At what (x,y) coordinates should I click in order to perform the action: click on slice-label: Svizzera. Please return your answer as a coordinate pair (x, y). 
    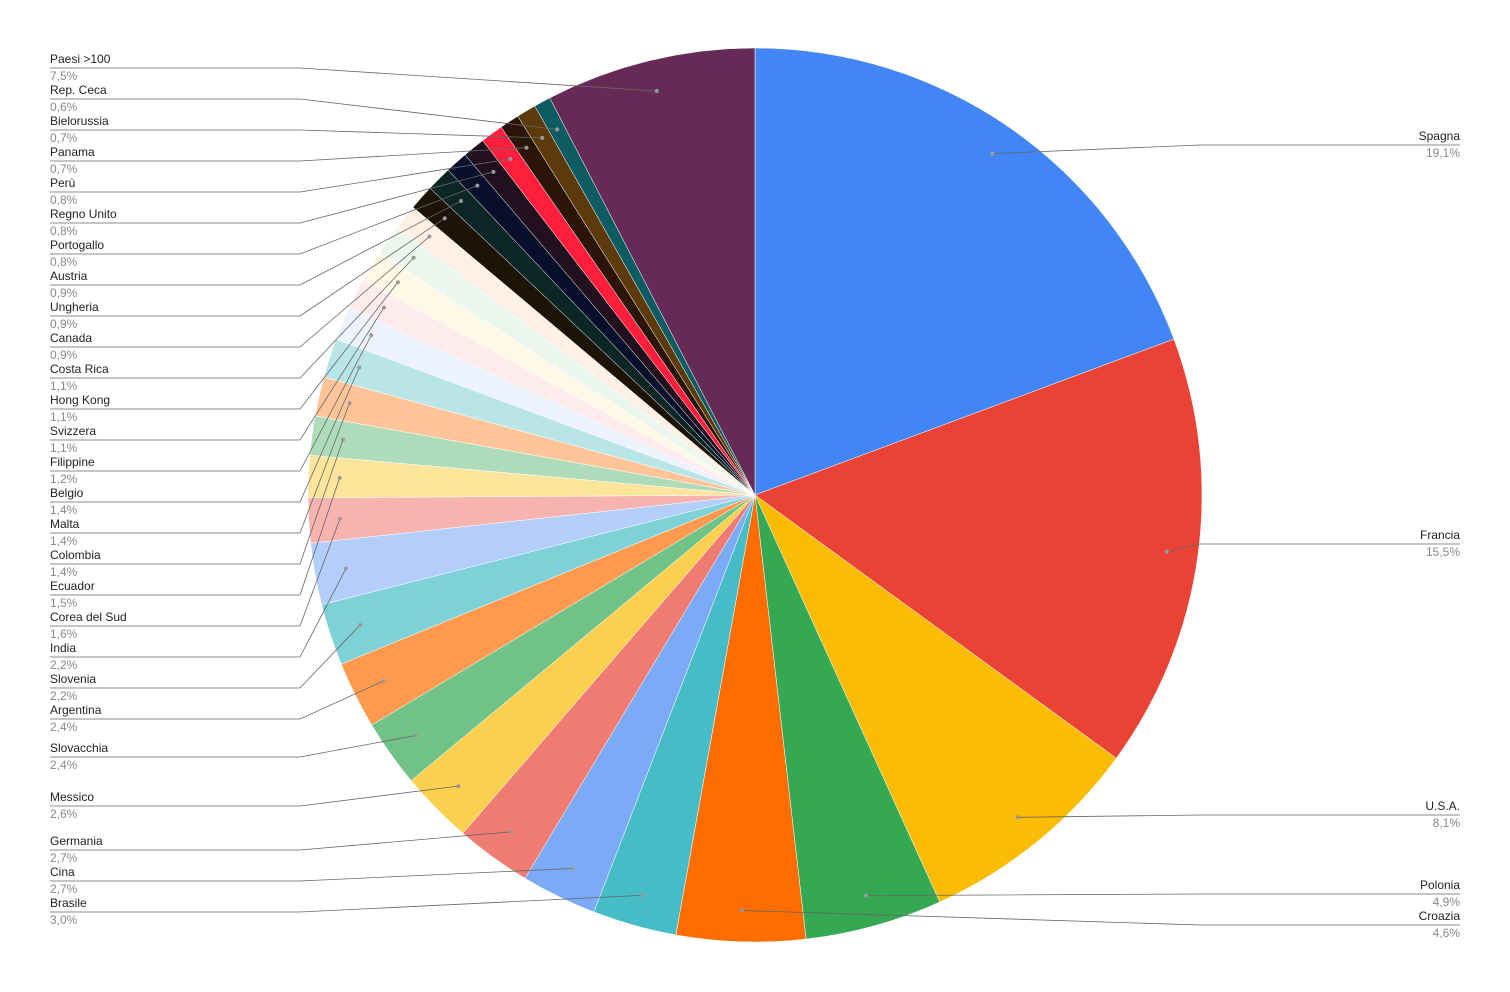
    Looking at the image, I should click on (73, 431).